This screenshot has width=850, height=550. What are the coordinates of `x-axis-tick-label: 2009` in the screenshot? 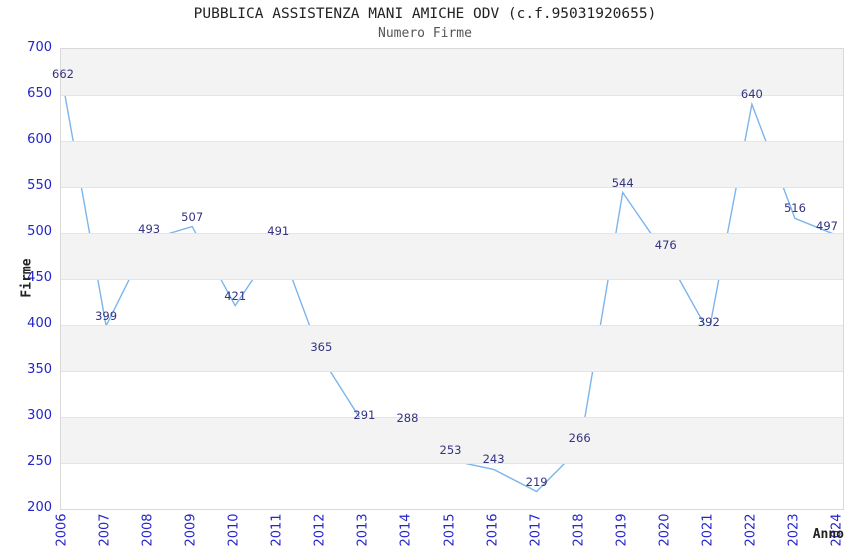 It's located at (191, 530).